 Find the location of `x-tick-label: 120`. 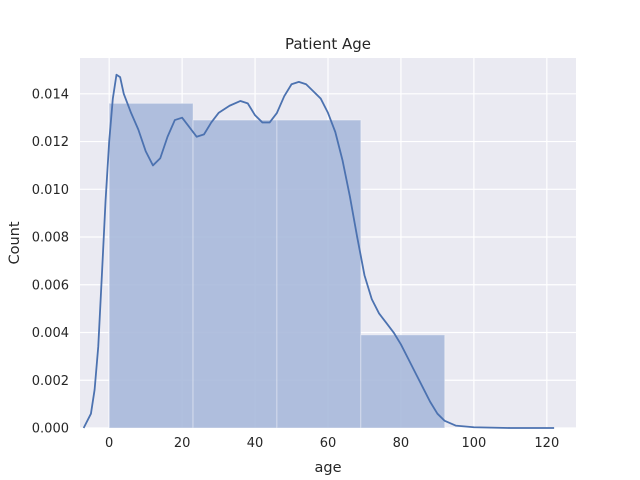

x-tick-label: 120 is located at coordinates (546, 443).